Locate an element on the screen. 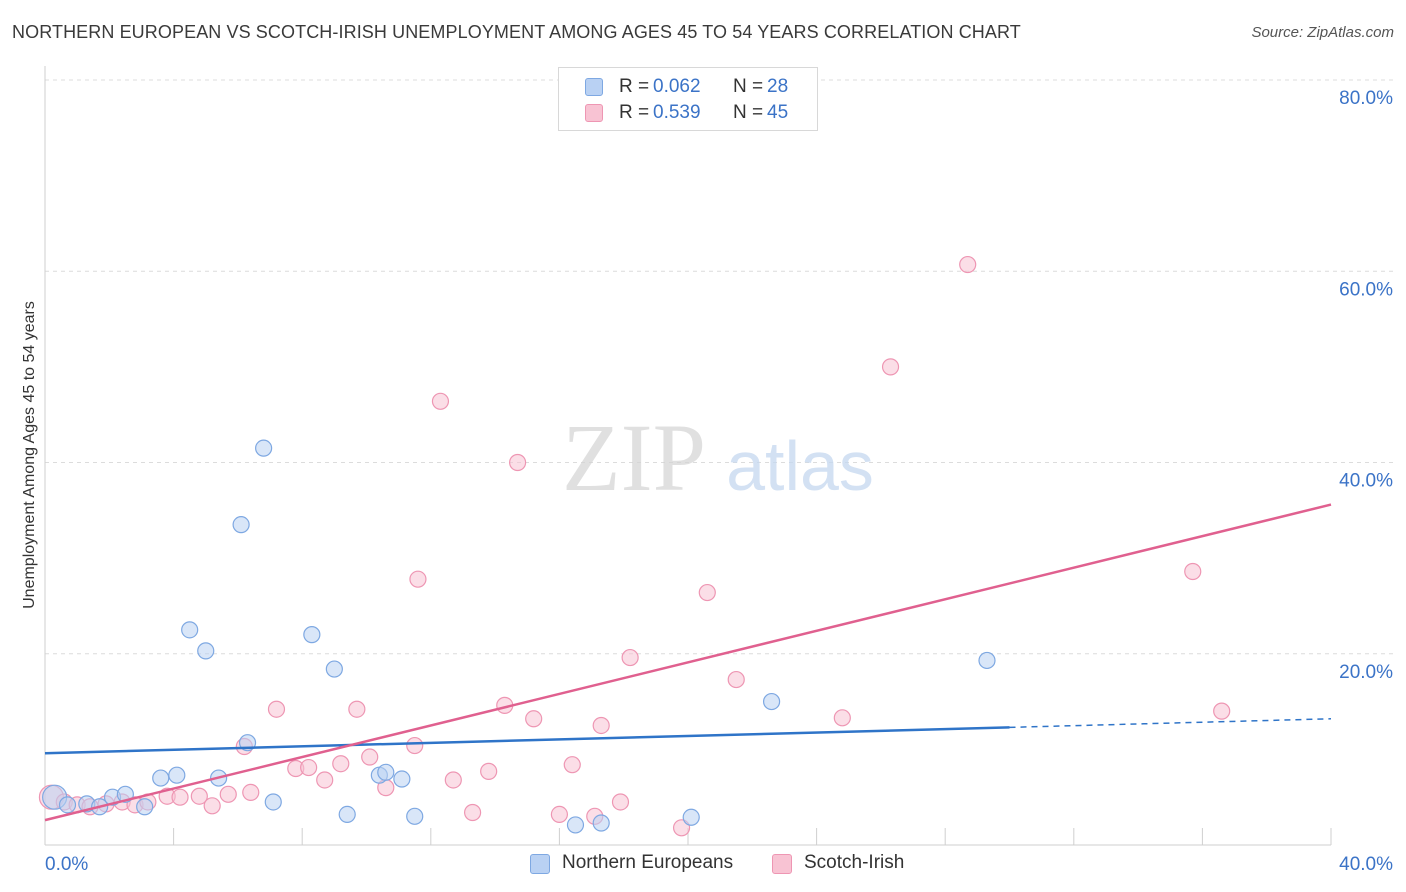 This screenshot has height=892, width=1406. legend-label: Northern Europeans is located at coordinates (648, 862).